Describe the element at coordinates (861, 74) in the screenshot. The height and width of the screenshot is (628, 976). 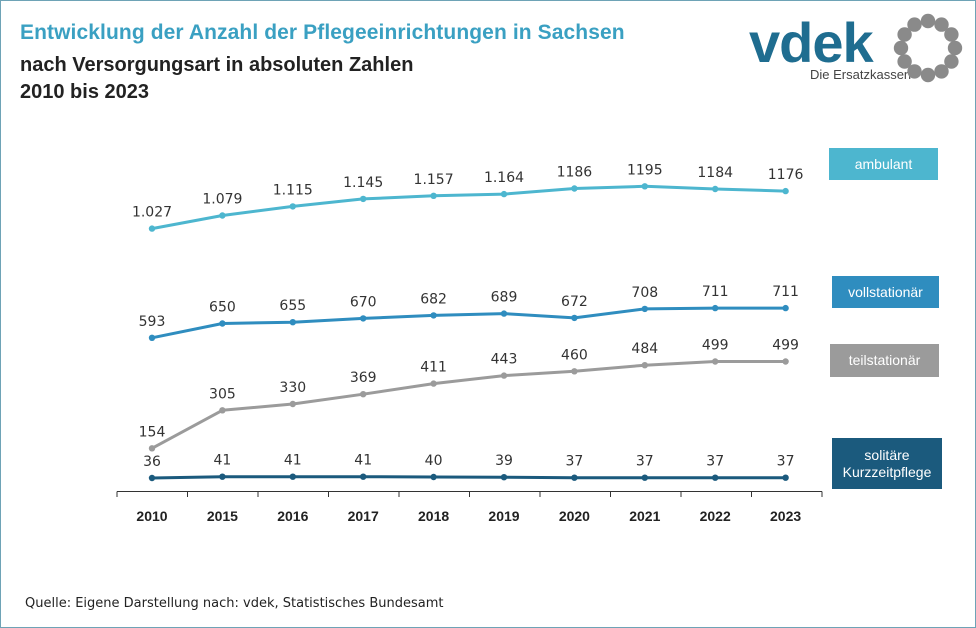
I see `vdek-logo-tagline: Die Ersatzkassen` at that location.